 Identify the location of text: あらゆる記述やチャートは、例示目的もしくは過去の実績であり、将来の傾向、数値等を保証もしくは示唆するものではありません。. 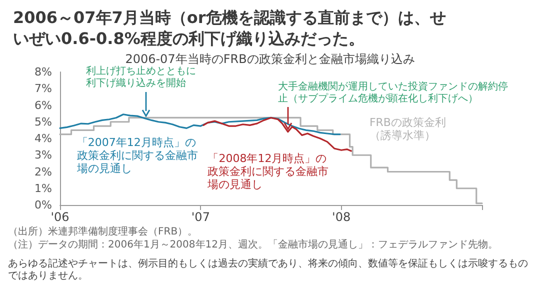
(268, 270).